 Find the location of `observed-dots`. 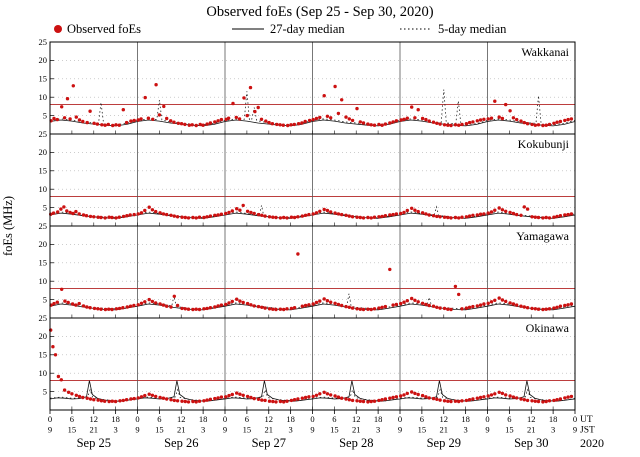

observed-dots is located at coordinates (311, 105).